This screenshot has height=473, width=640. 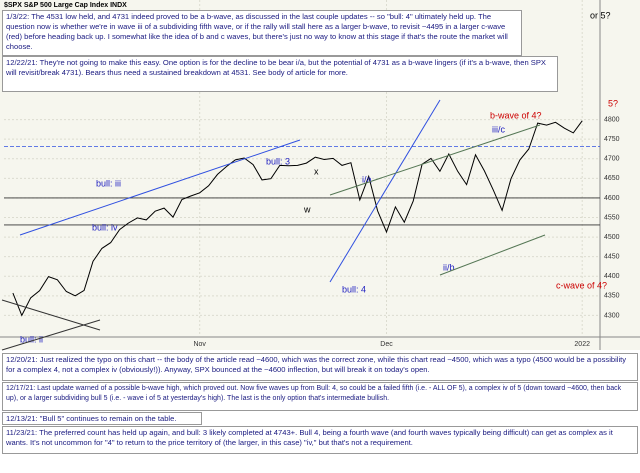 I want to click on y-tick-label: 4400, so click(x=612, y=276).